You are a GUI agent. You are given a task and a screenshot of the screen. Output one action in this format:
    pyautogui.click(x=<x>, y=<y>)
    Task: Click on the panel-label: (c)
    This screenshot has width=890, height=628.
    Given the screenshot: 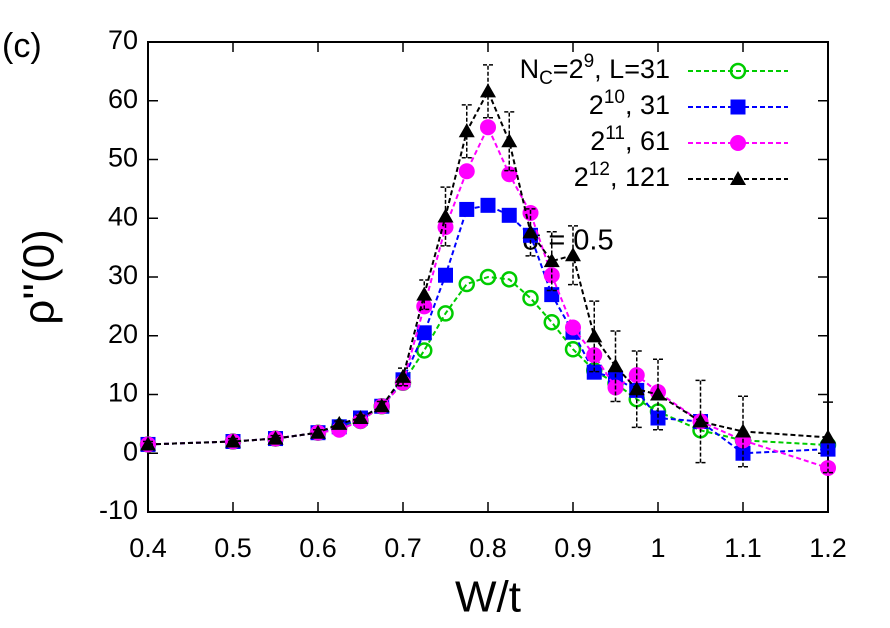 What is the action you would take?
    pyautogui.click(x=22, y=46)
    